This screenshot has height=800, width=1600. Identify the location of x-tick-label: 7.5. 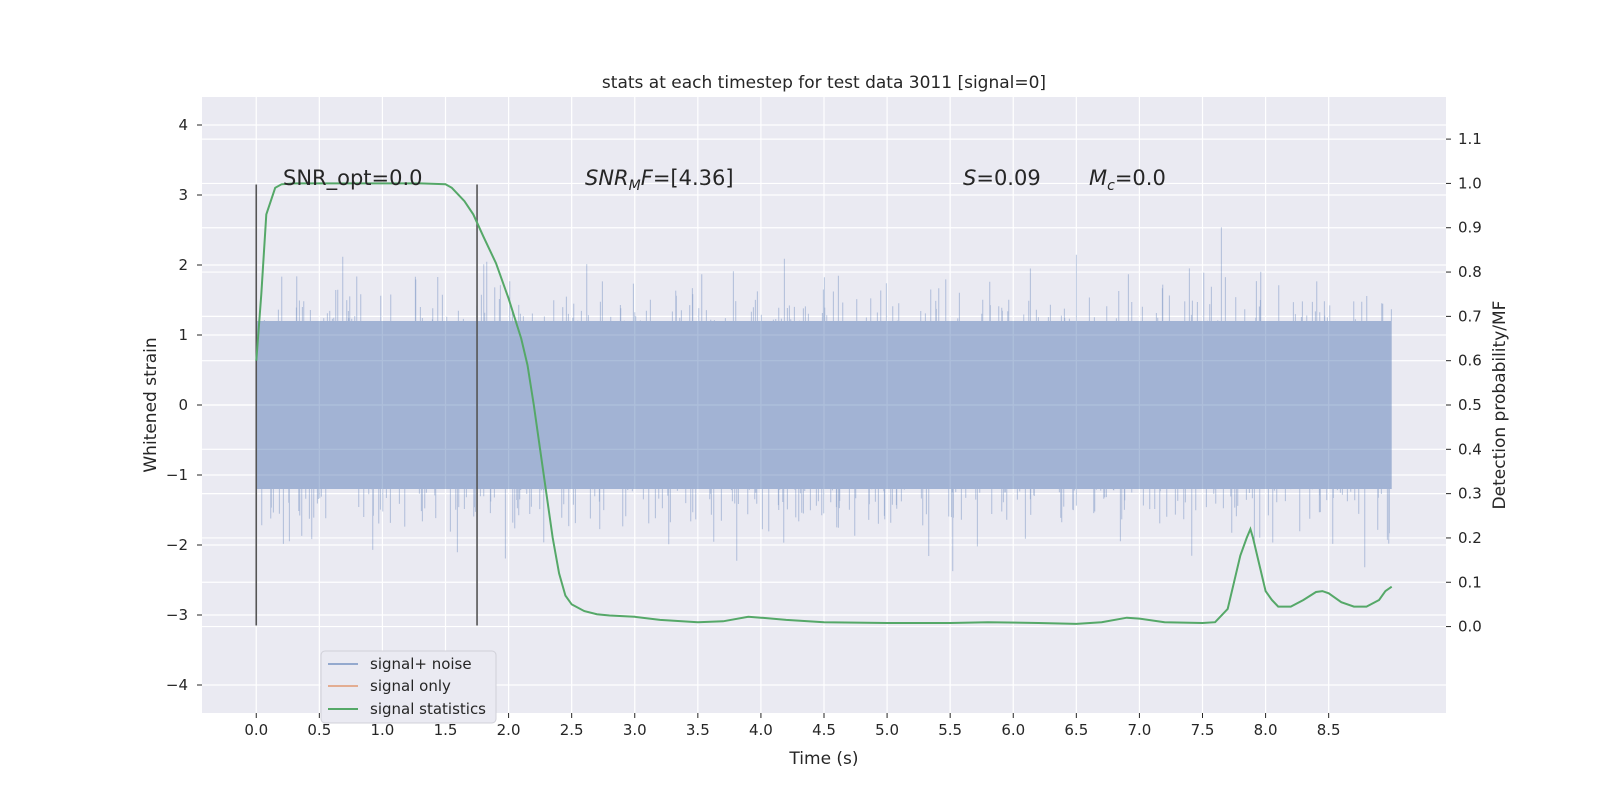
(1203, 730).